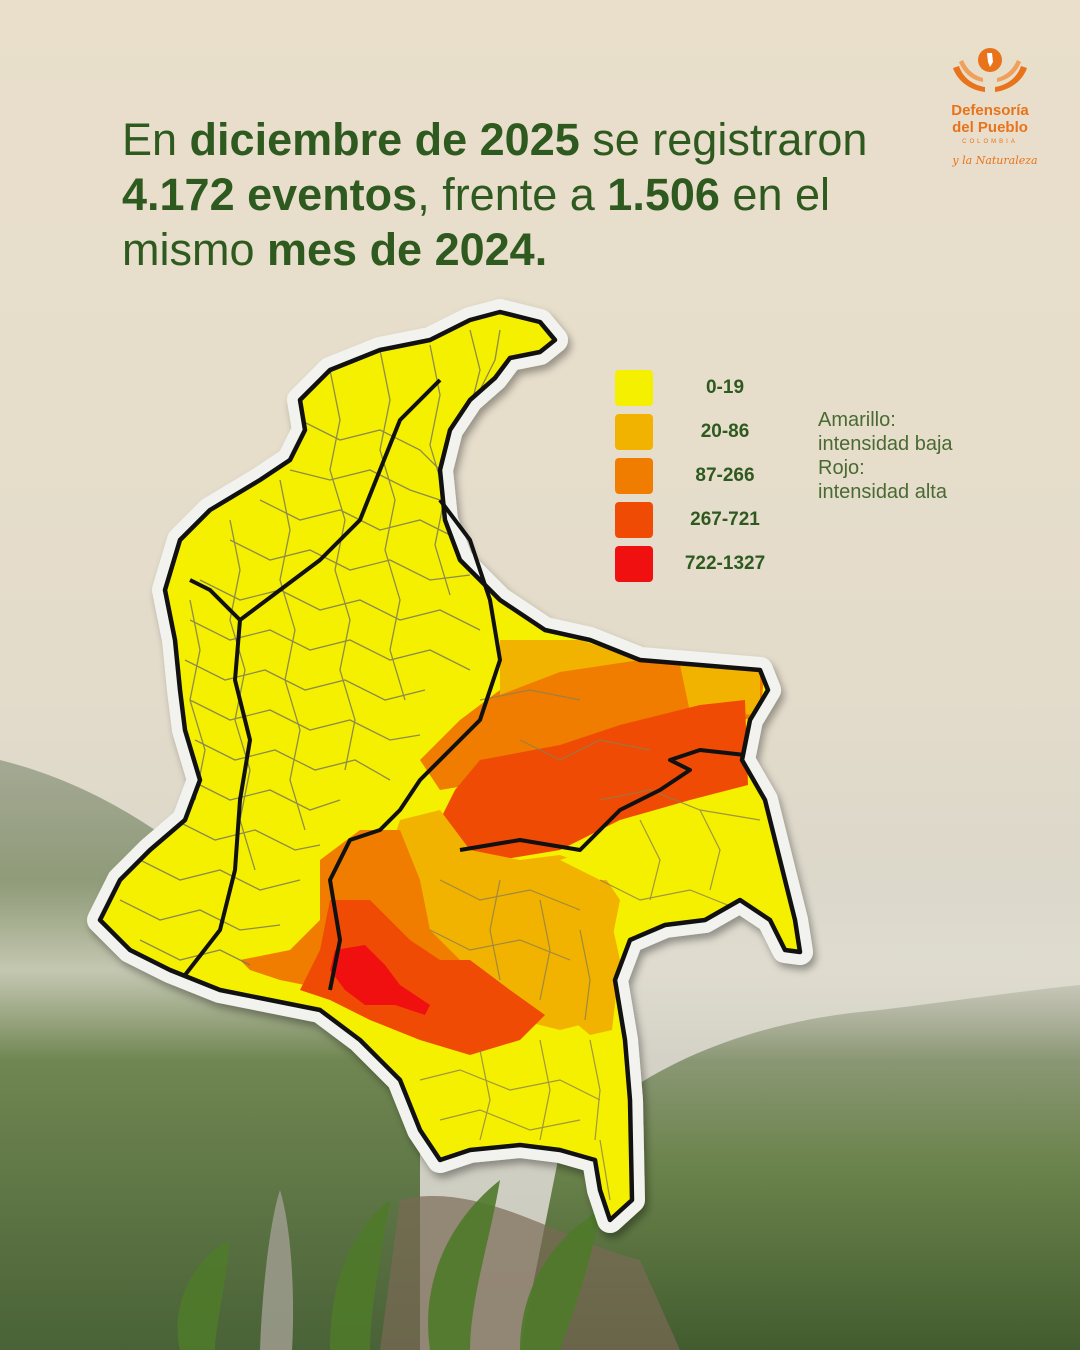 Image resolution: width=1080 pixels, height=1350 pixels. What do you see at coordinates (570, 667) in the screenshot?
I see `region-20-86-north` at bounding box center [570, 667].